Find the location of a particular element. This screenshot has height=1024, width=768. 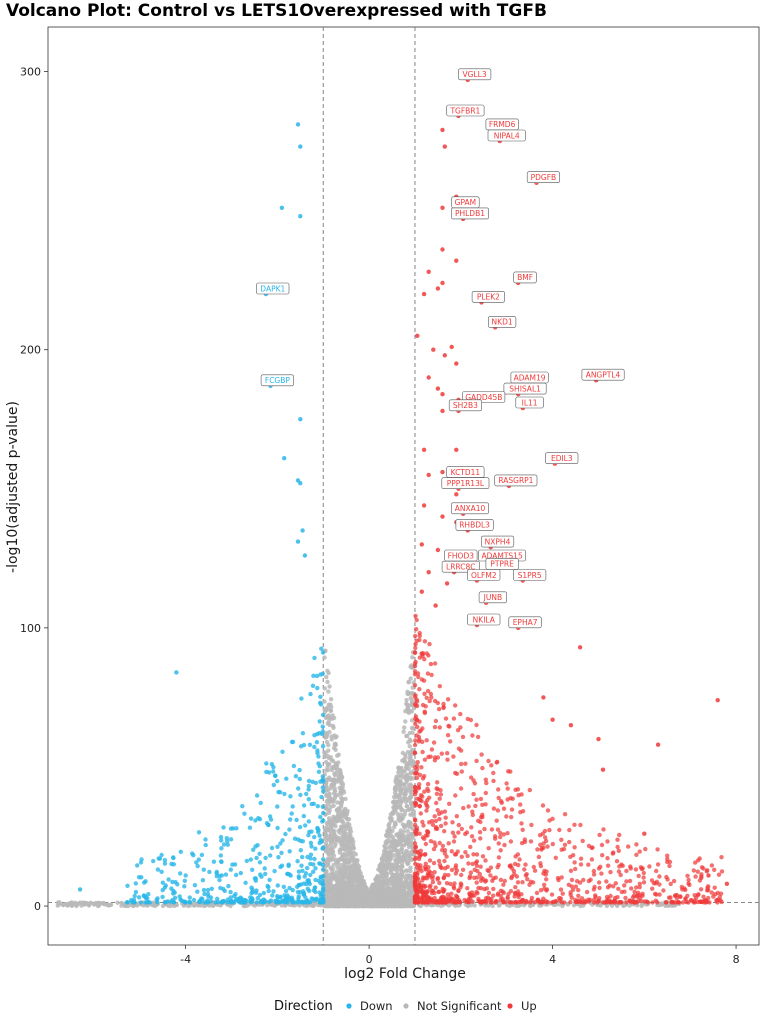

legend-label-down: Down is located at coordinates (376, 1006).